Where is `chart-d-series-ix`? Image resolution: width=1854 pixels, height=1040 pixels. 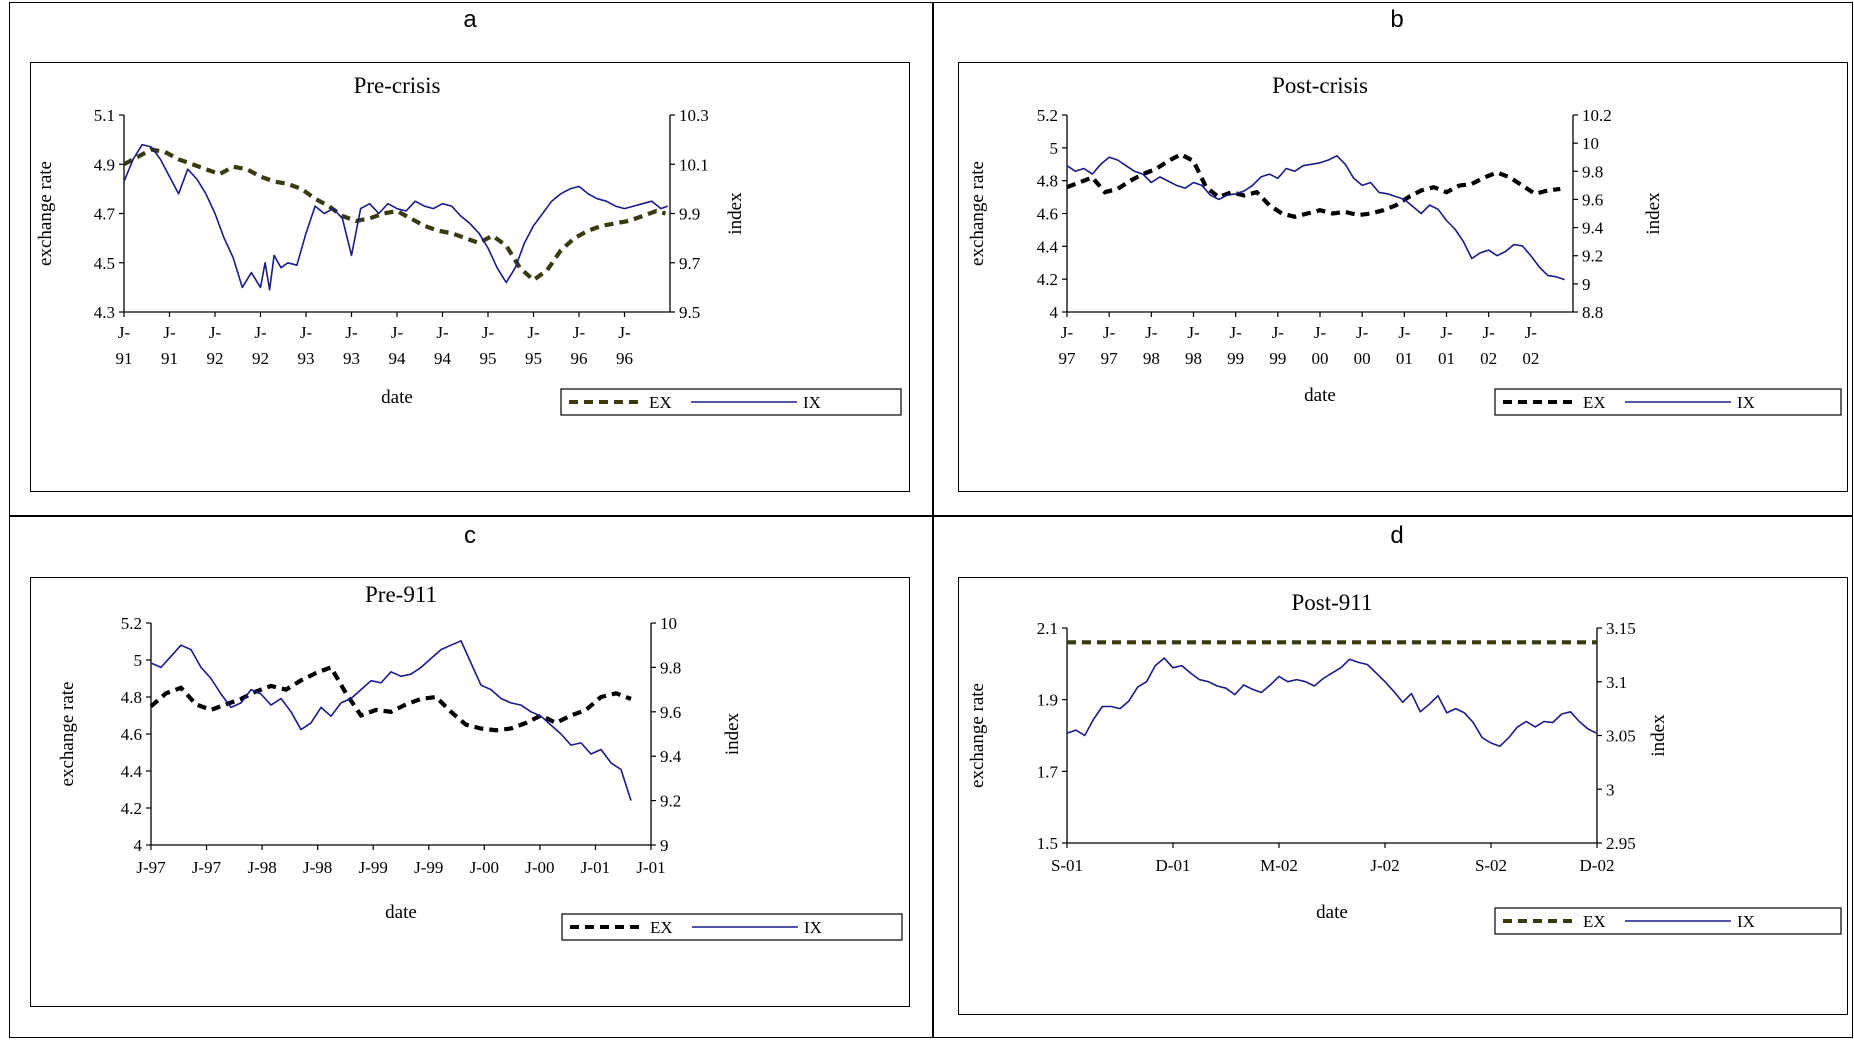 chart-d-series-ix is located at coordinates (1332, 702).